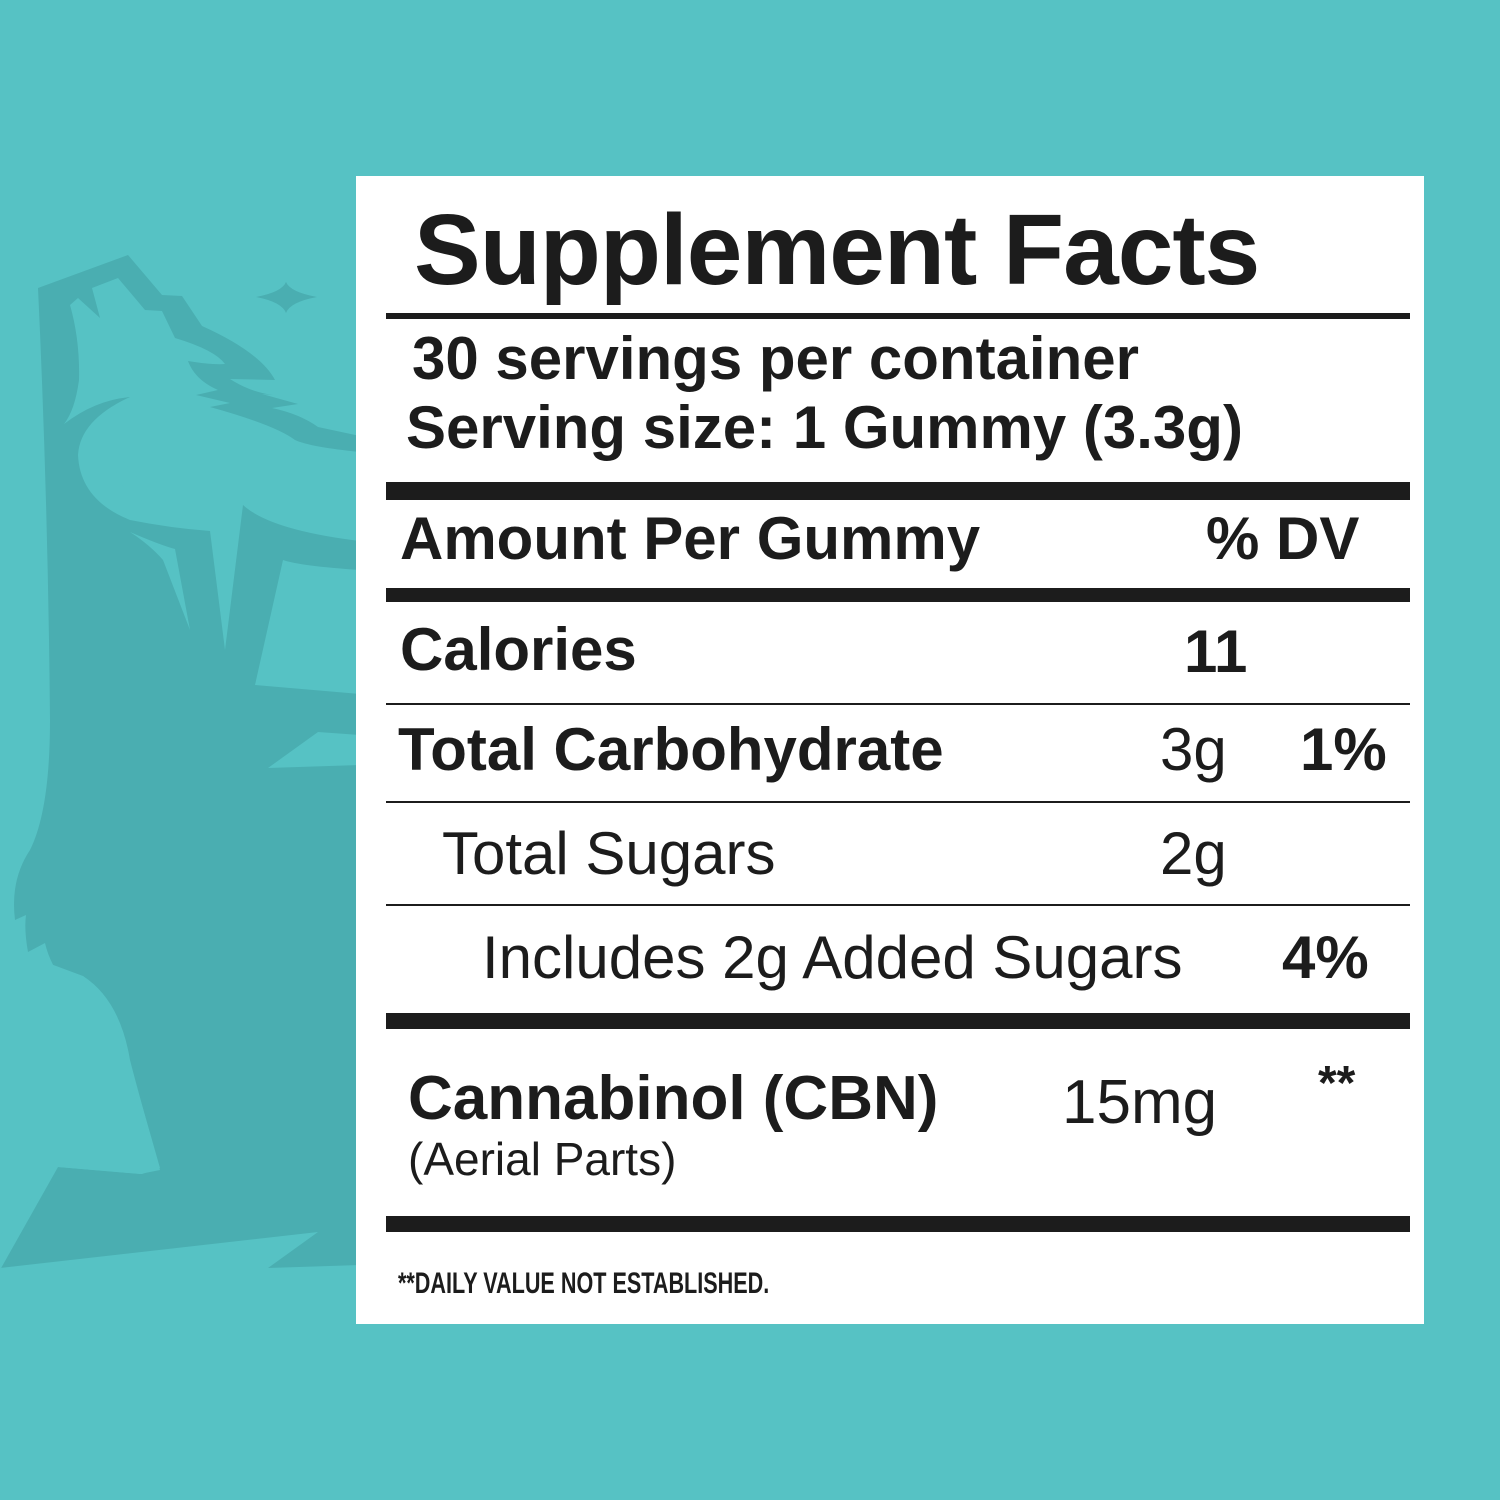 The image size is (1500, 1500). I want to click on row-name: Total Sugars, so click(609, 853).